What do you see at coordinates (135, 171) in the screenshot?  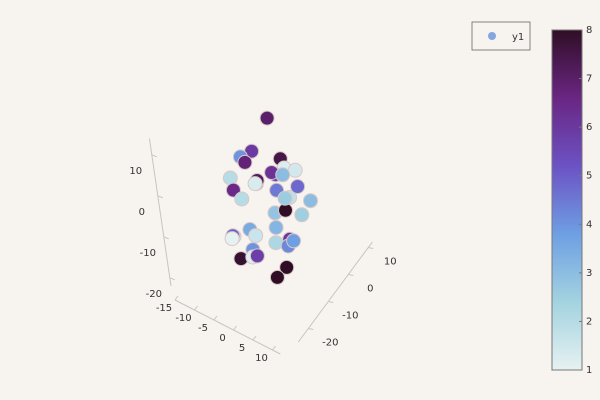 I see `z-tick-label: 10` at bounding box center [135, 171].